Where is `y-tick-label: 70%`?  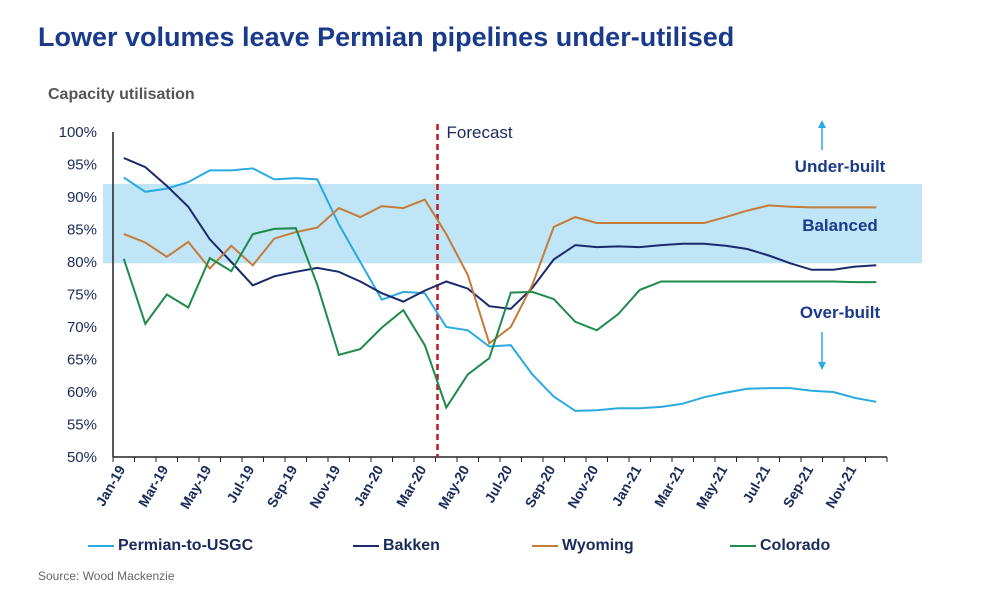
y-tick-label: 70% is located at coordinates (82, 327).